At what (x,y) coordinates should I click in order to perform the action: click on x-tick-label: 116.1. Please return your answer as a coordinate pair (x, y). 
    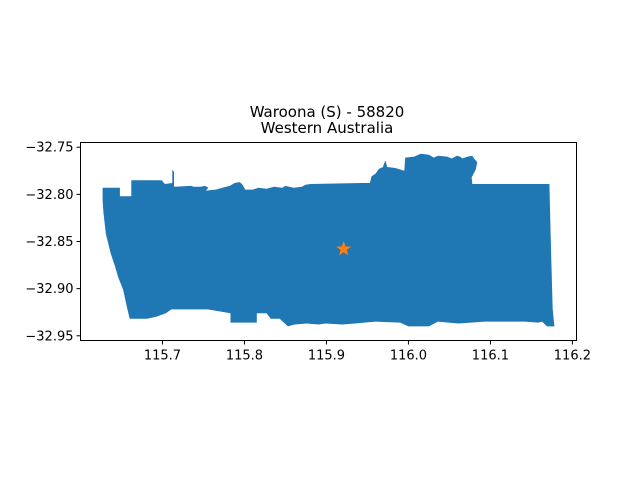
    Looking at the image, I should click on (490, 356).